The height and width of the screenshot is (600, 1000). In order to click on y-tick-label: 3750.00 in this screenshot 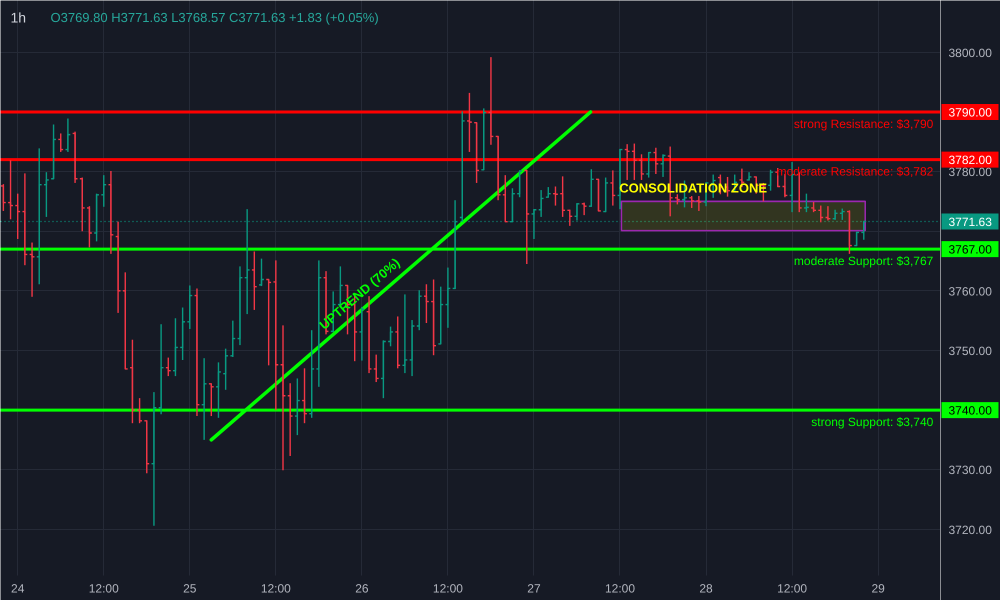, I will do `click(970, 351)`.